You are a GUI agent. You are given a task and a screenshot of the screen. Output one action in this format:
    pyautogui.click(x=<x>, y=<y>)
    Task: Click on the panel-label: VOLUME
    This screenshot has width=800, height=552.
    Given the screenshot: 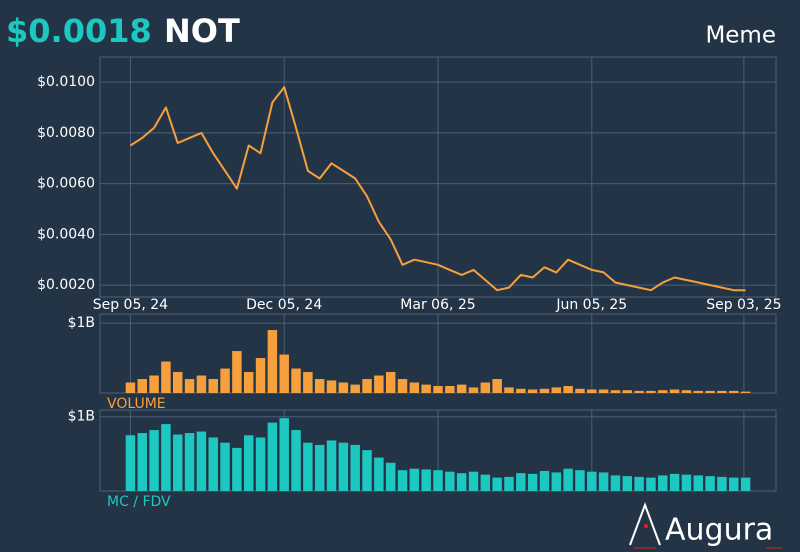 What is the action you would take?
    pyautogui.click(x=136, y=404)
    